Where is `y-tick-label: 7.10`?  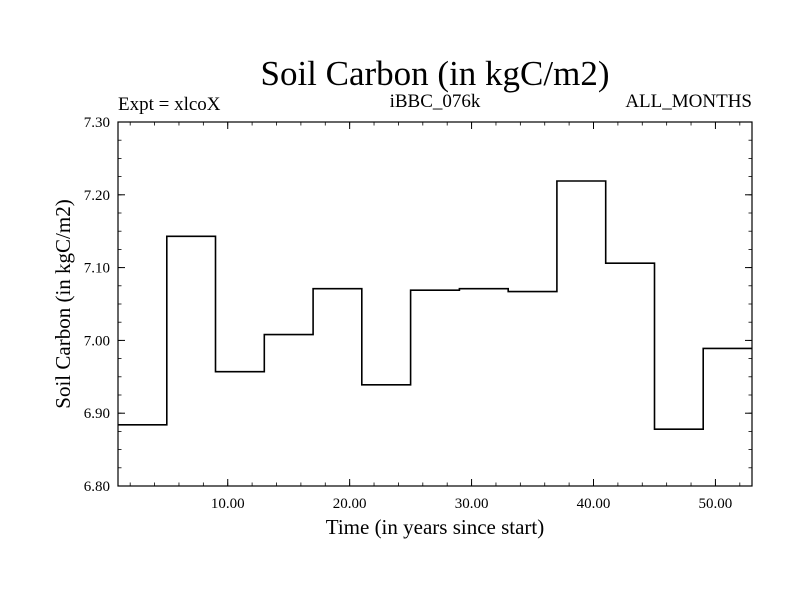
y-tick-label: 7.10 is located at coordinates (97, 269).